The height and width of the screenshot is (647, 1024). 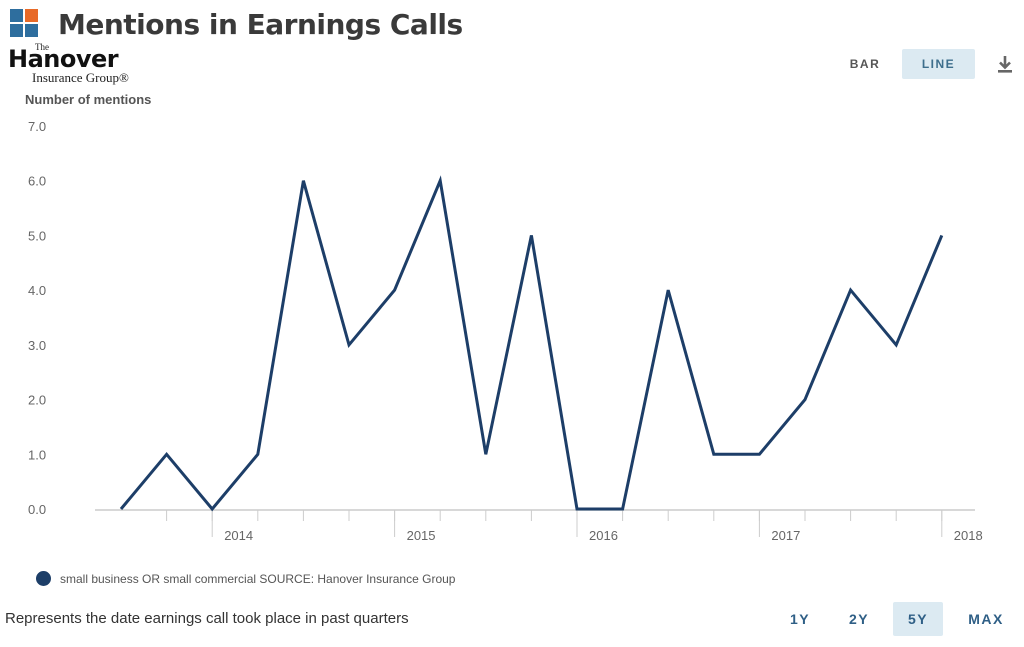 What do you see at coordinates (88, 99) in the screenshot?
I see `y-axis-label: Number of mentions` at bounding box center [88, 99].